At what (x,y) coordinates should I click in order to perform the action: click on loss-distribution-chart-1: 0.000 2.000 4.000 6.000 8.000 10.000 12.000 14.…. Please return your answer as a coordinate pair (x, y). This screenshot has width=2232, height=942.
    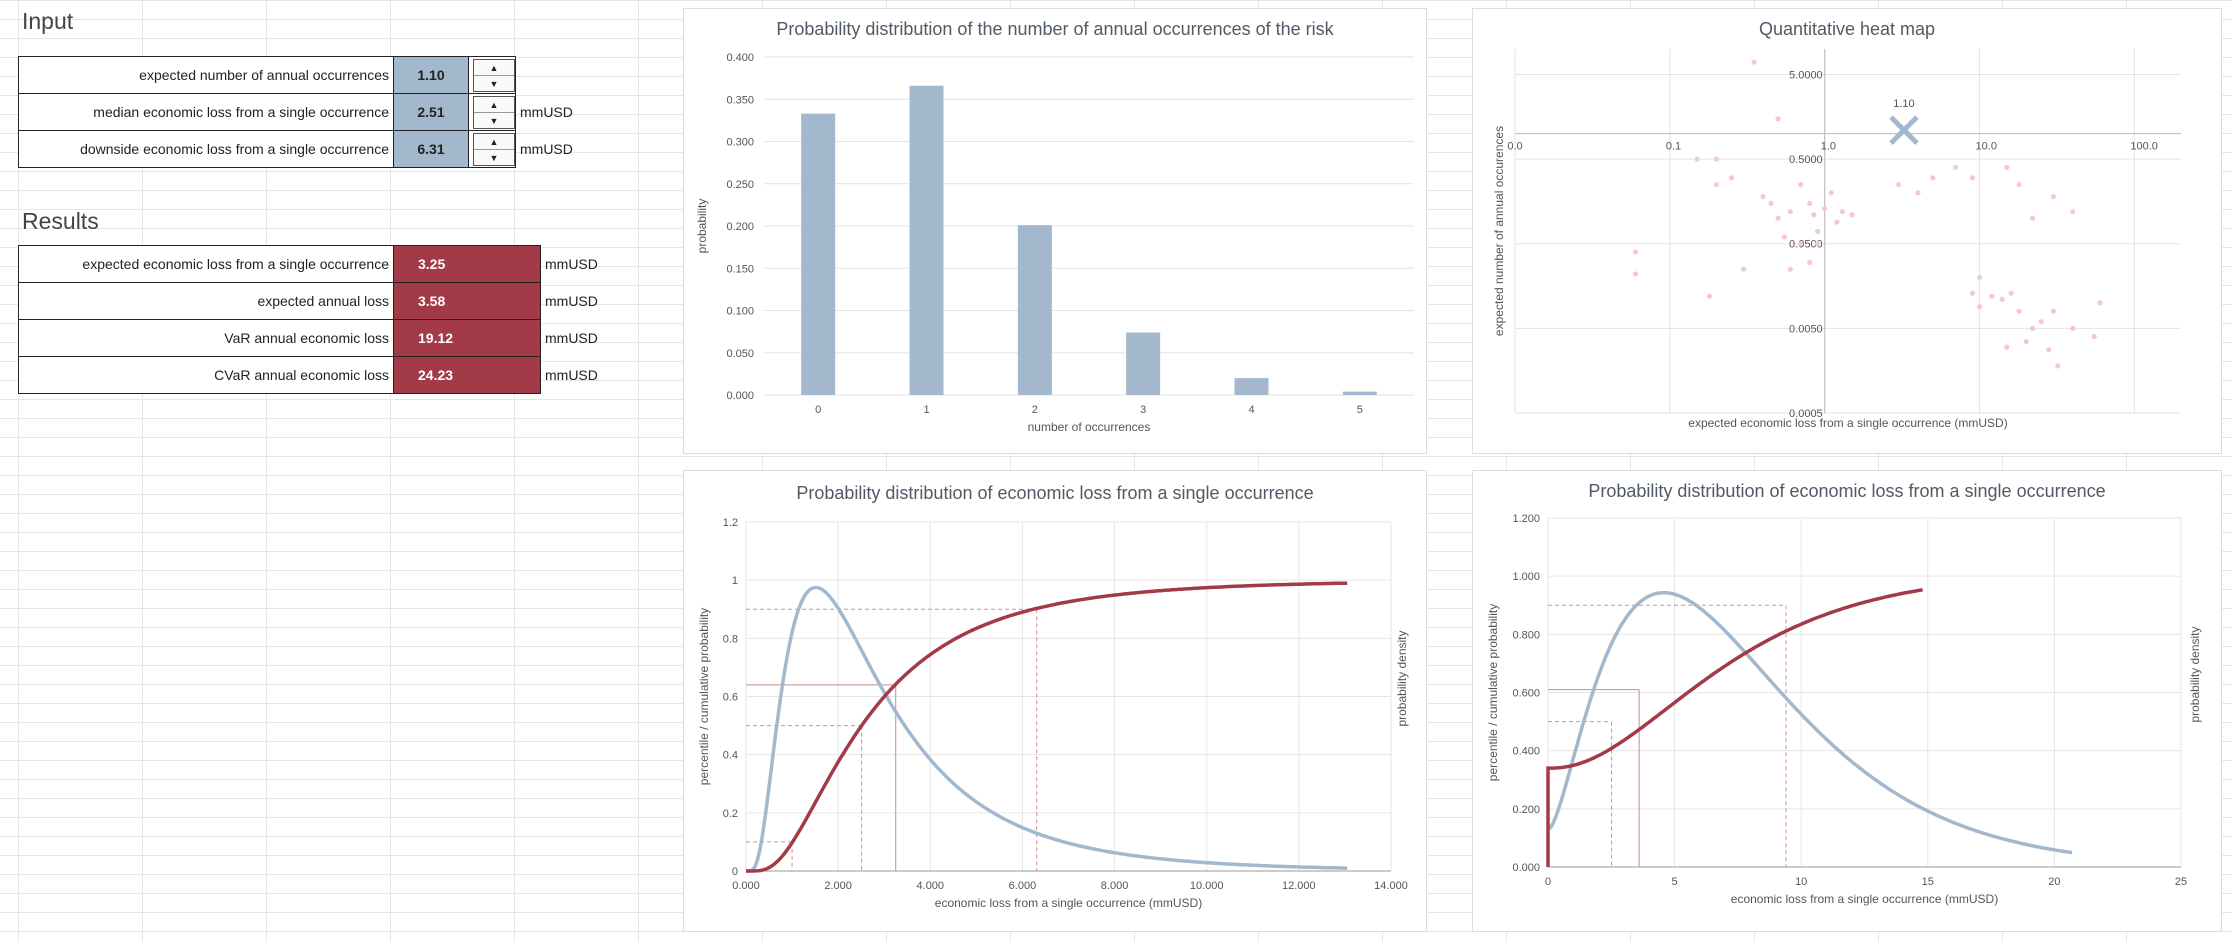
    Looking at the image, I should click on (1053, 713).